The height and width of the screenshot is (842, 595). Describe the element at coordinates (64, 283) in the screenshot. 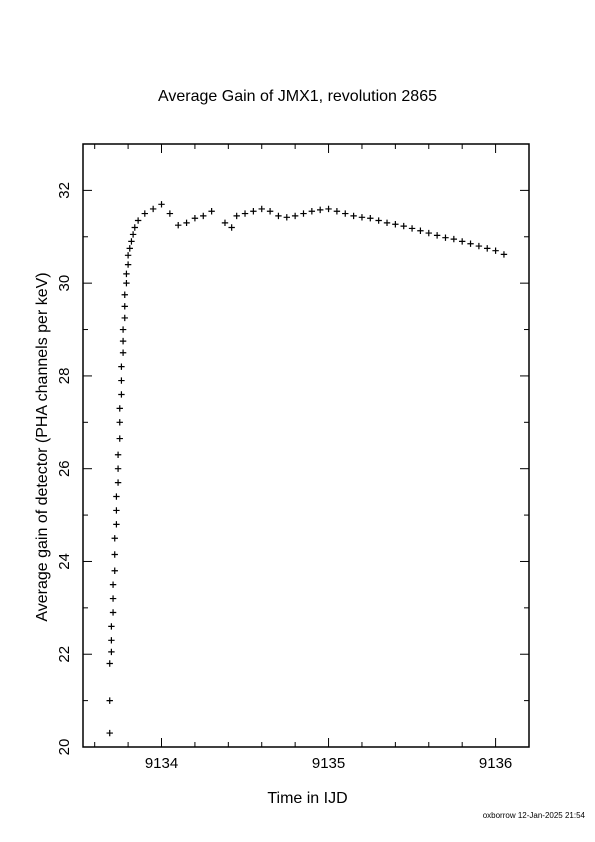

I see `y-tick-label: 30` at that location.